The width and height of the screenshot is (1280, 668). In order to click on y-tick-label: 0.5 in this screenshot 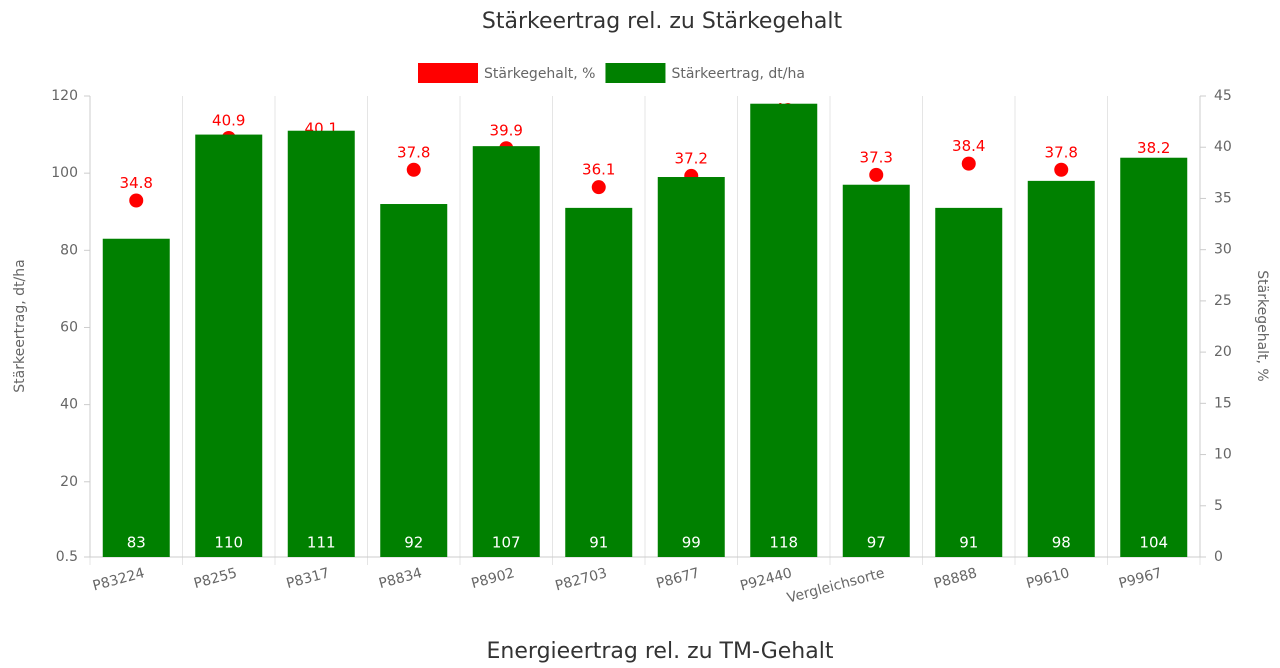, I will do `click(67, 557)`.